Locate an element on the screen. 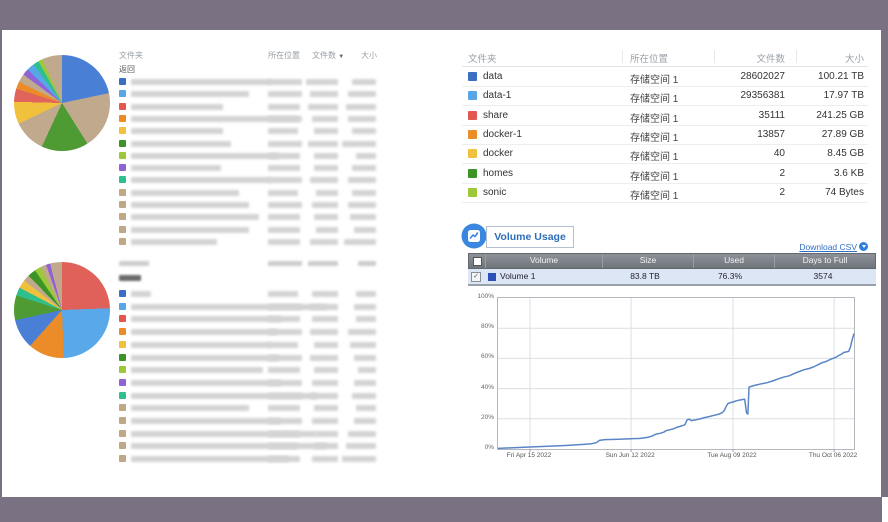 This screenshot has width=888, height=522. table-row: homes 存储空间 1 2 3.6 KB is located at coordinates (665, 174).